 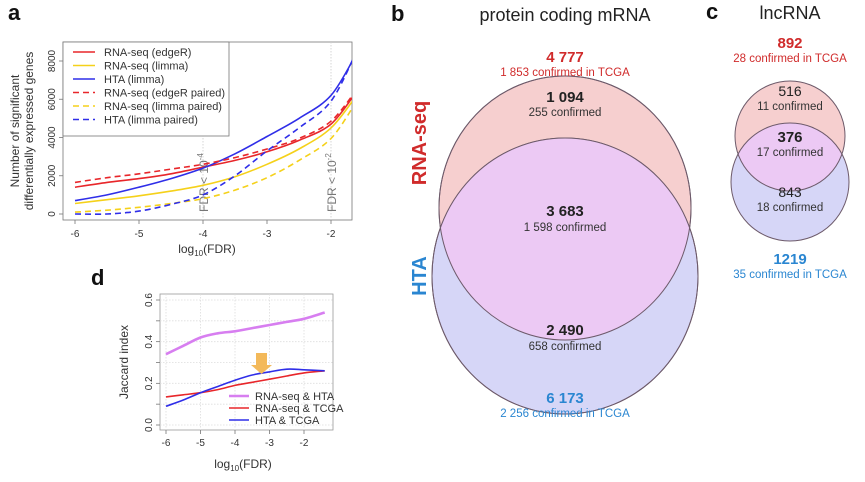 What do you see at coordinates (331, 234) in the screenshot?
I see `chart-a-xtick-label: -2` at bounding box center [331, 234].